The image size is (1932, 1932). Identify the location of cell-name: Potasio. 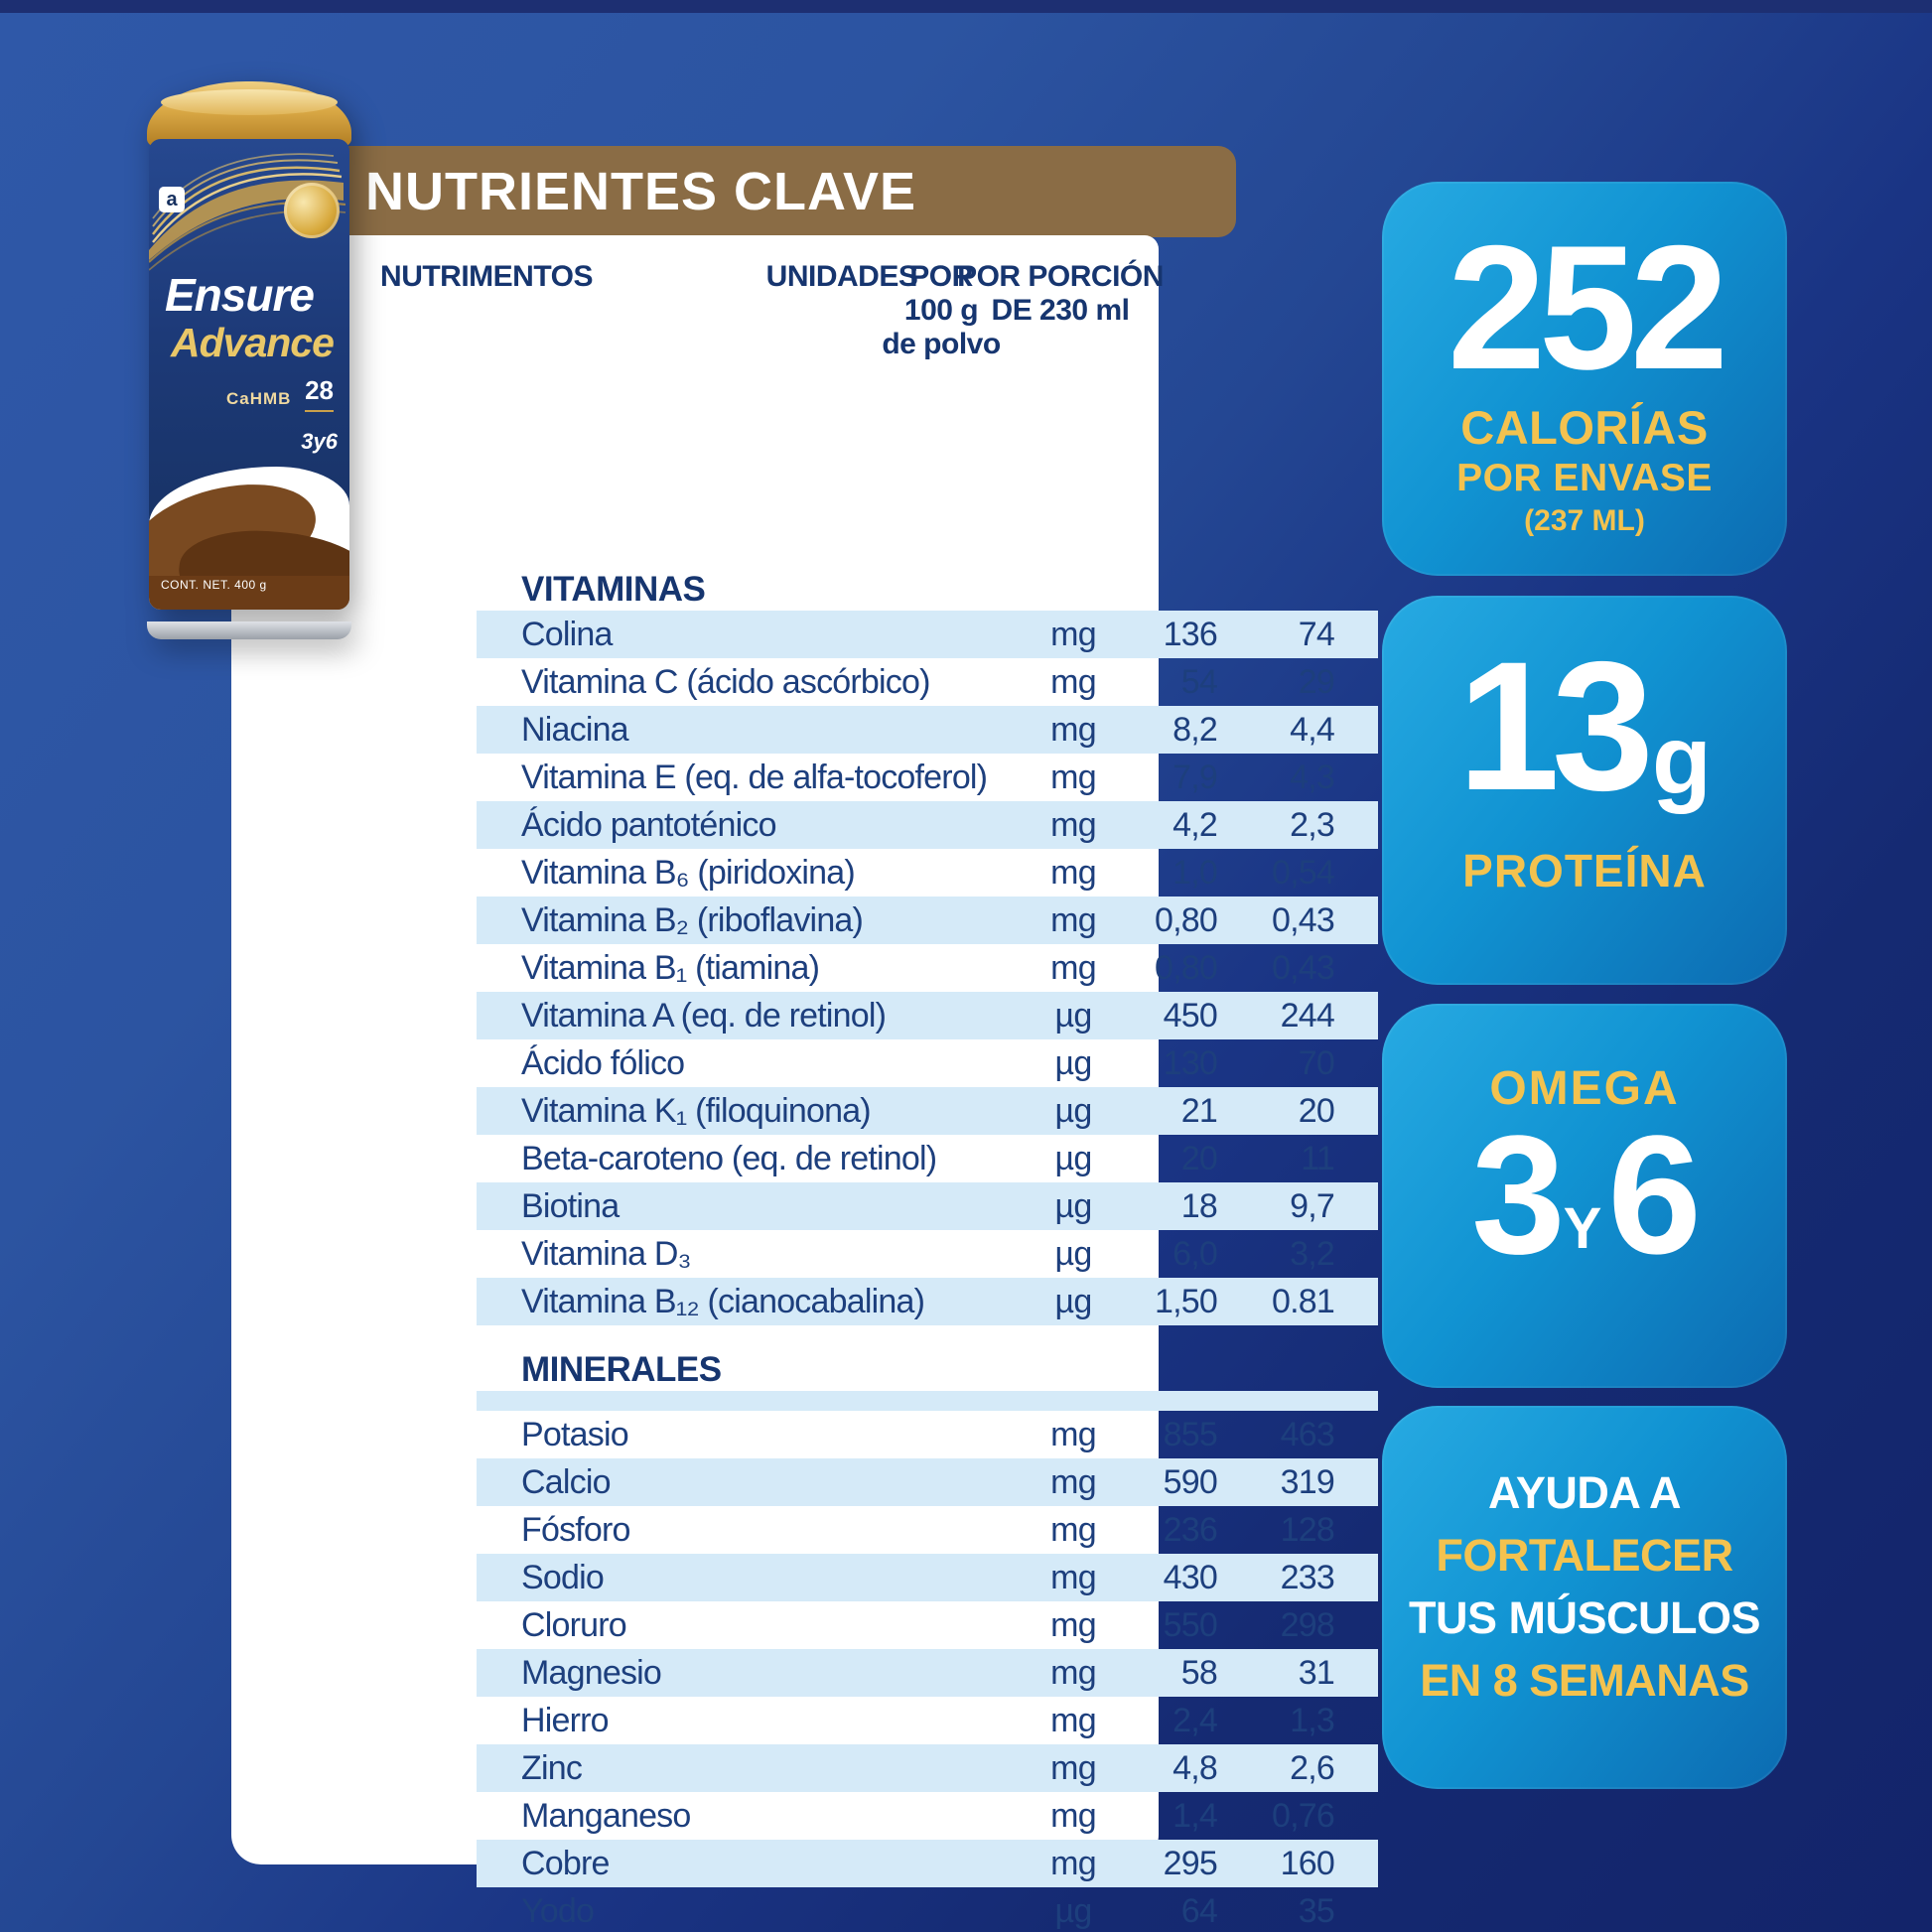
(575, 1434).